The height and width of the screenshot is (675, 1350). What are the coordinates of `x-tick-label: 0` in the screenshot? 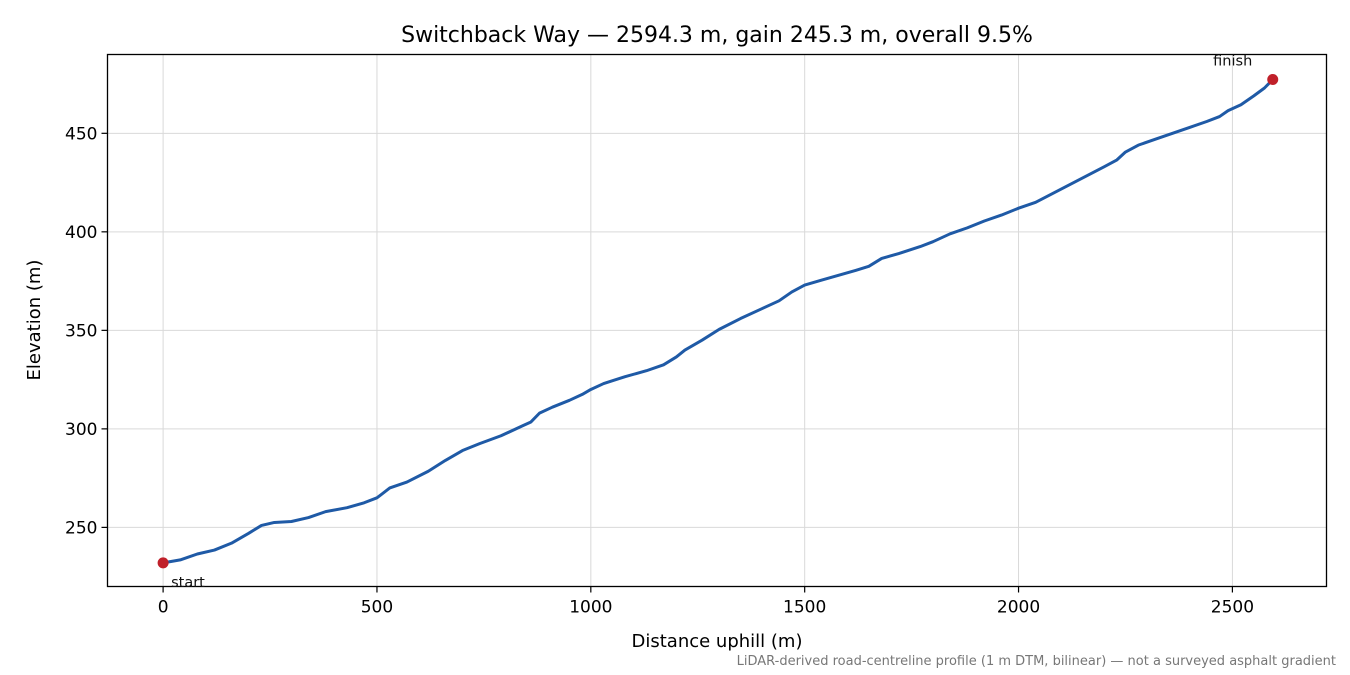 It's located at (163, 608).